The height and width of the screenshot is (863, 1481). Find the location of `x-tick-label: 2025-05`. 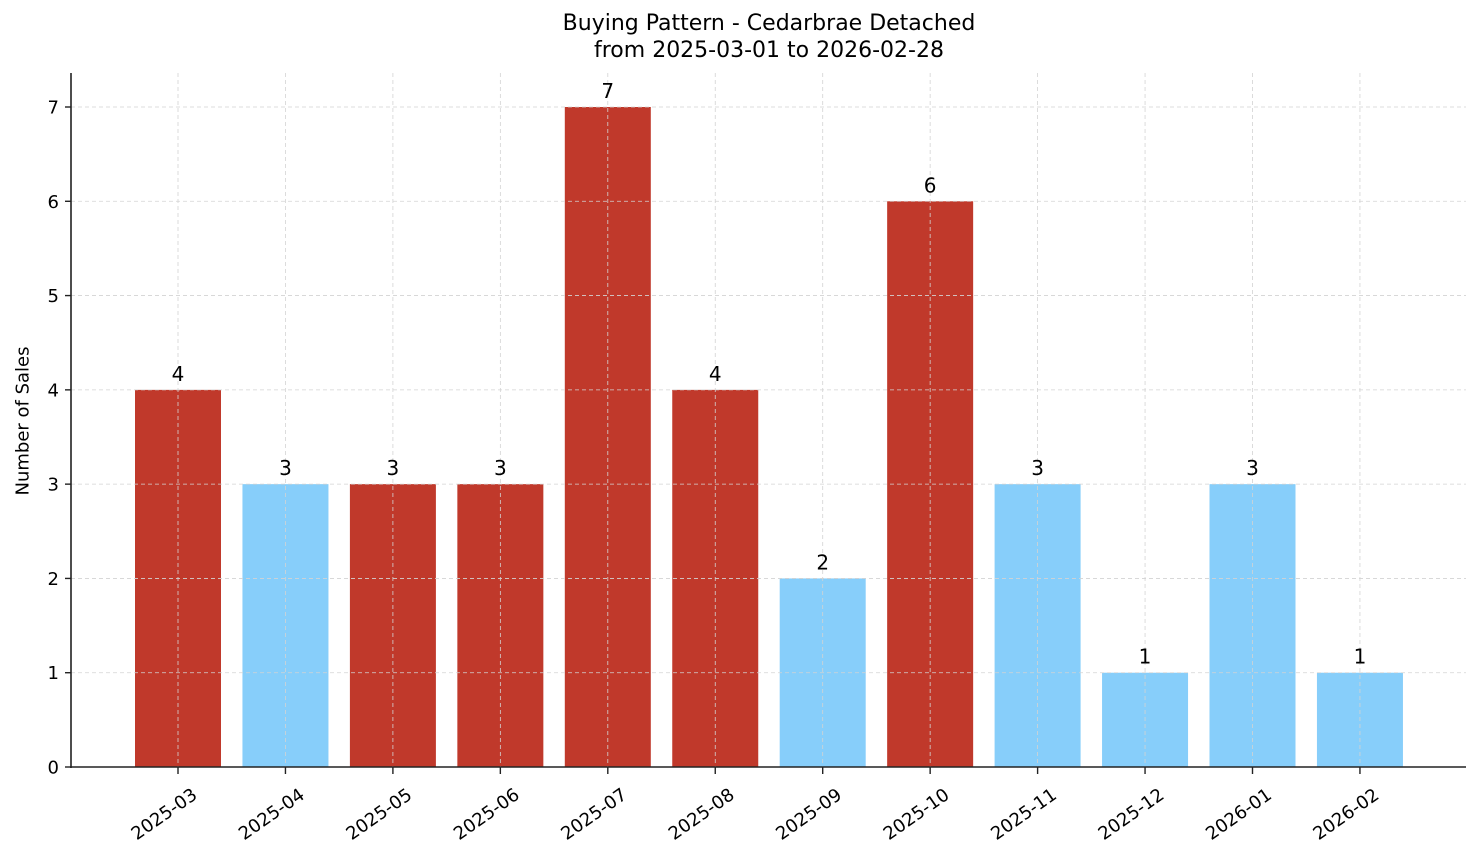

x-tick-label: 2025-05 is located at coordinates (379, 814).